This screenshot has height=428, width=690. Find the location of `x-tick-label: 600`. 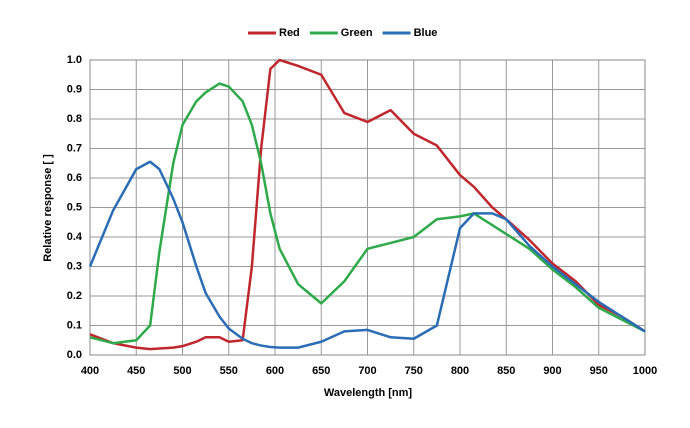

x-tick-label: 600 is located at coordinates (275, 371).